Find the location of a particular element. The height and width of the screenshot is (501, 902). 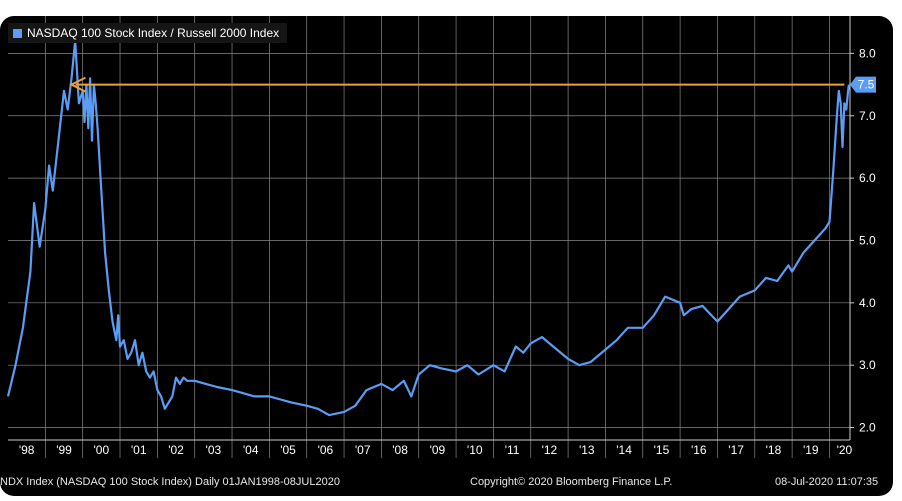

y-tick-label: 2.0 is located at coordinates (867, 428).